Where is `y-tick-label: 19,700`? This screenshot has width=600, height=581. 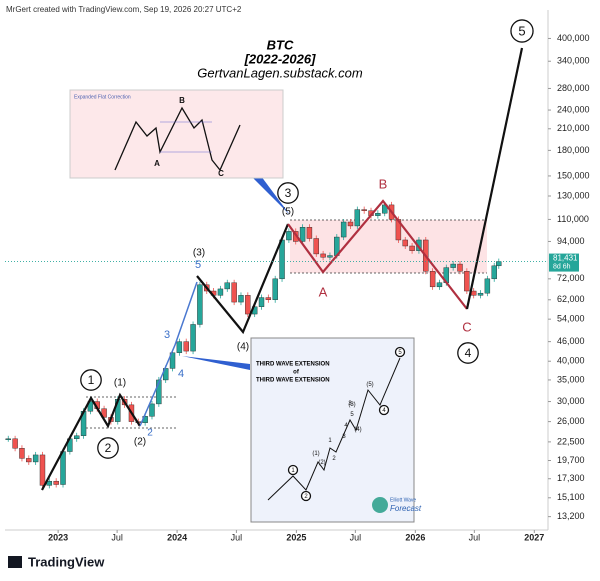
y-tick-label: 19,700 is located at coordinates (571, 460).